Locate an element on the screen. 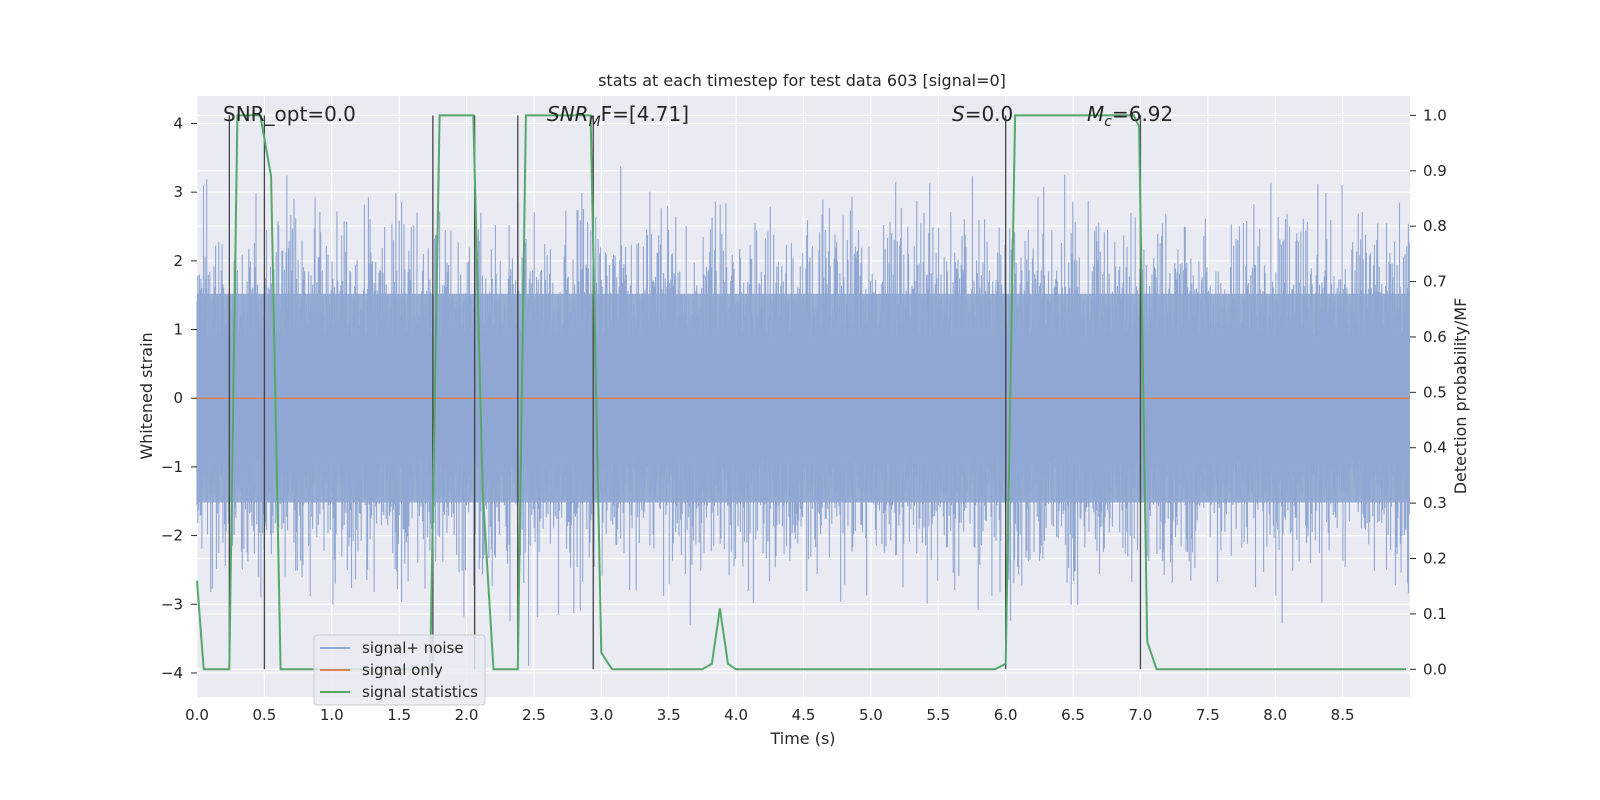  x-tick-label: 2.0 is located at coordinates (467, 715).